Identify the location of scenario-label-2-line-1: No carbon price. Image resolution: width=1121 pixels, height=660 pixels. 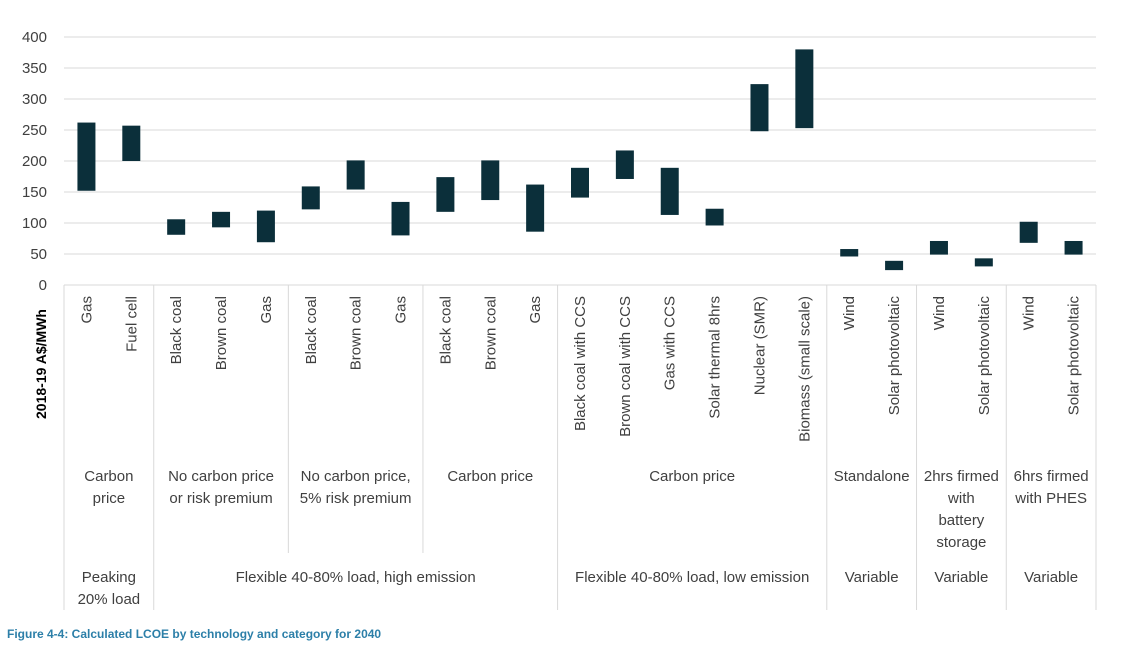
(221, 476).